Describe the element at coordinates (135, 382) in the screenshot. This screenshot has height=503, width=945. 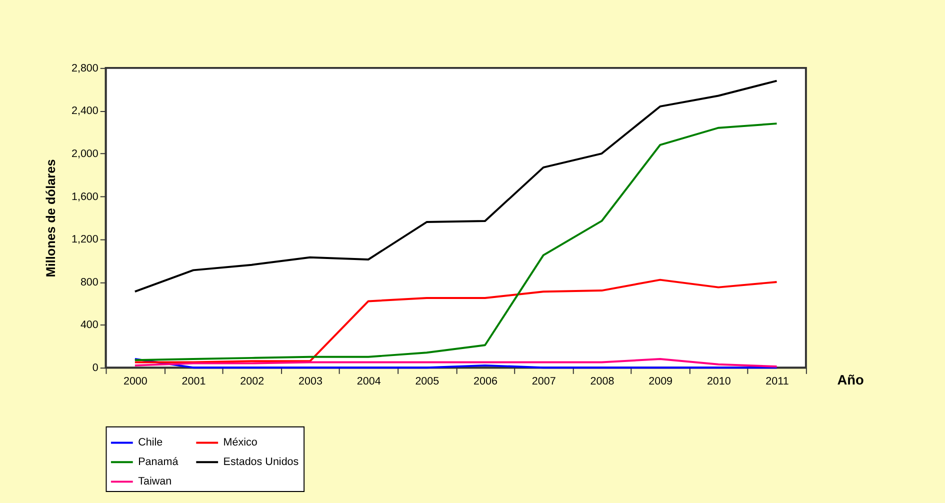
I see `x-tick-label: 2000` at that location.